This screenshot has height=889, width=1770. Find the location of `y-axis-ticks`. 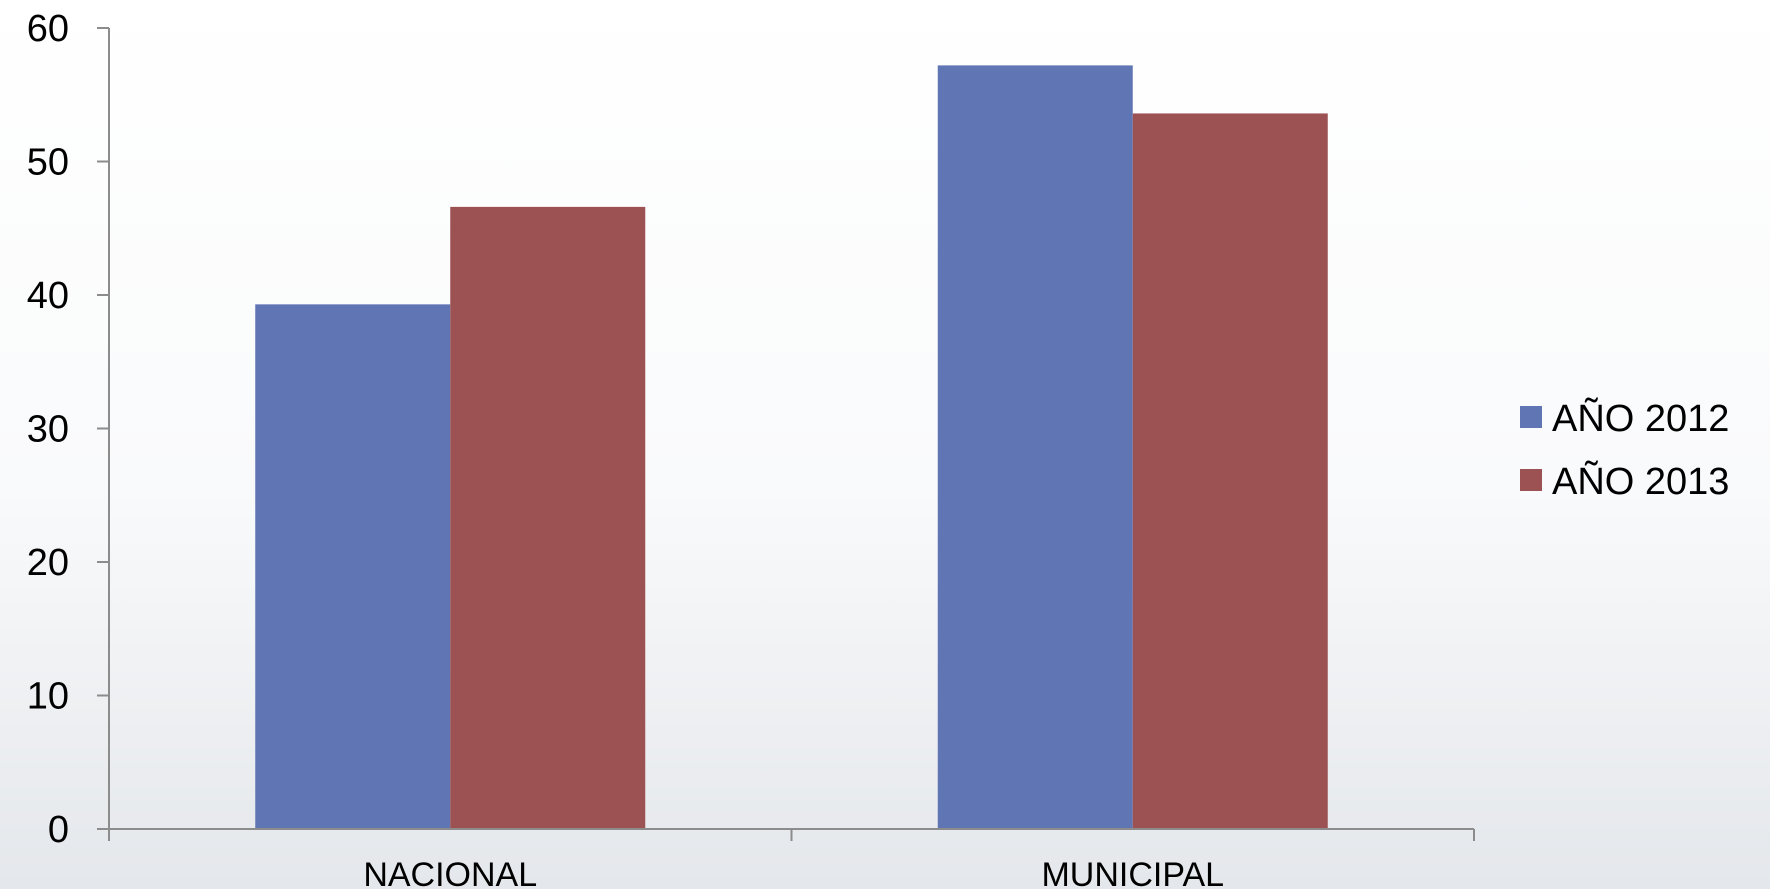

y-axis-ticks is located at coordinates (103, 428).